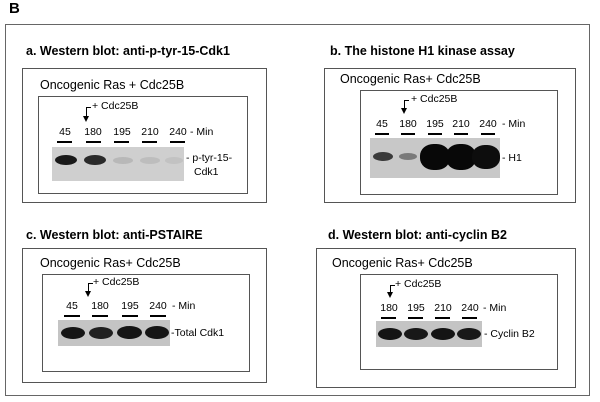 The width and height of the screenshot is (600, 402). I want to click on panel-a-unit: - Min, so click(202, 132).